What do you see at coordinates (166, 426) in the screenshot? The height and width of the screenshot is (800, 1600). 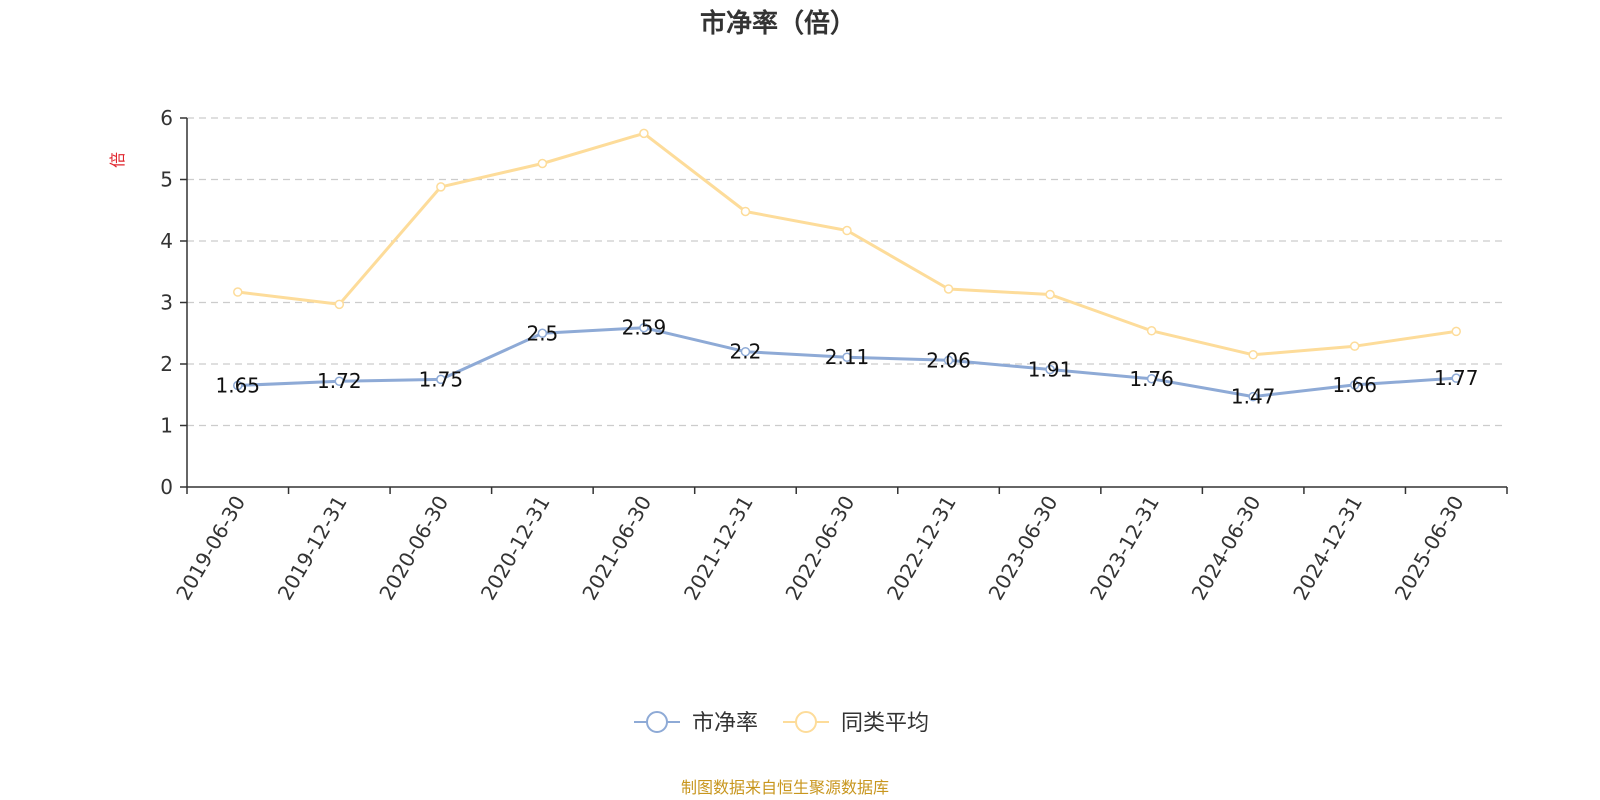 I see `y-tick-label: 1` at bounding box center [166, 426].